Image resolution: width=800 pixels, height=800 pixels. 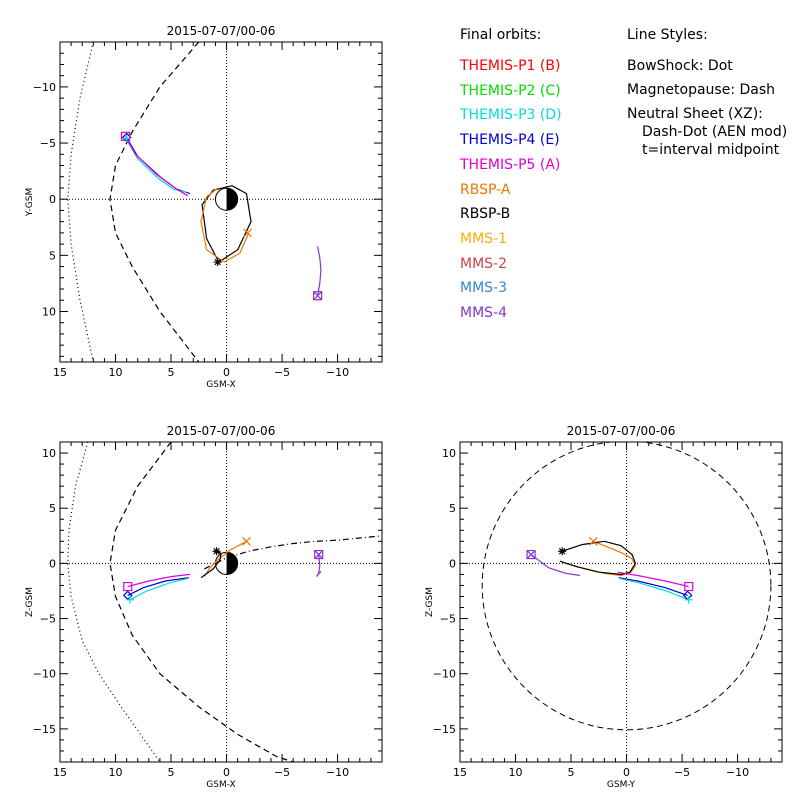 I want to click on line-style-entry: BowShock: Dot, so click(x=680, y=66).